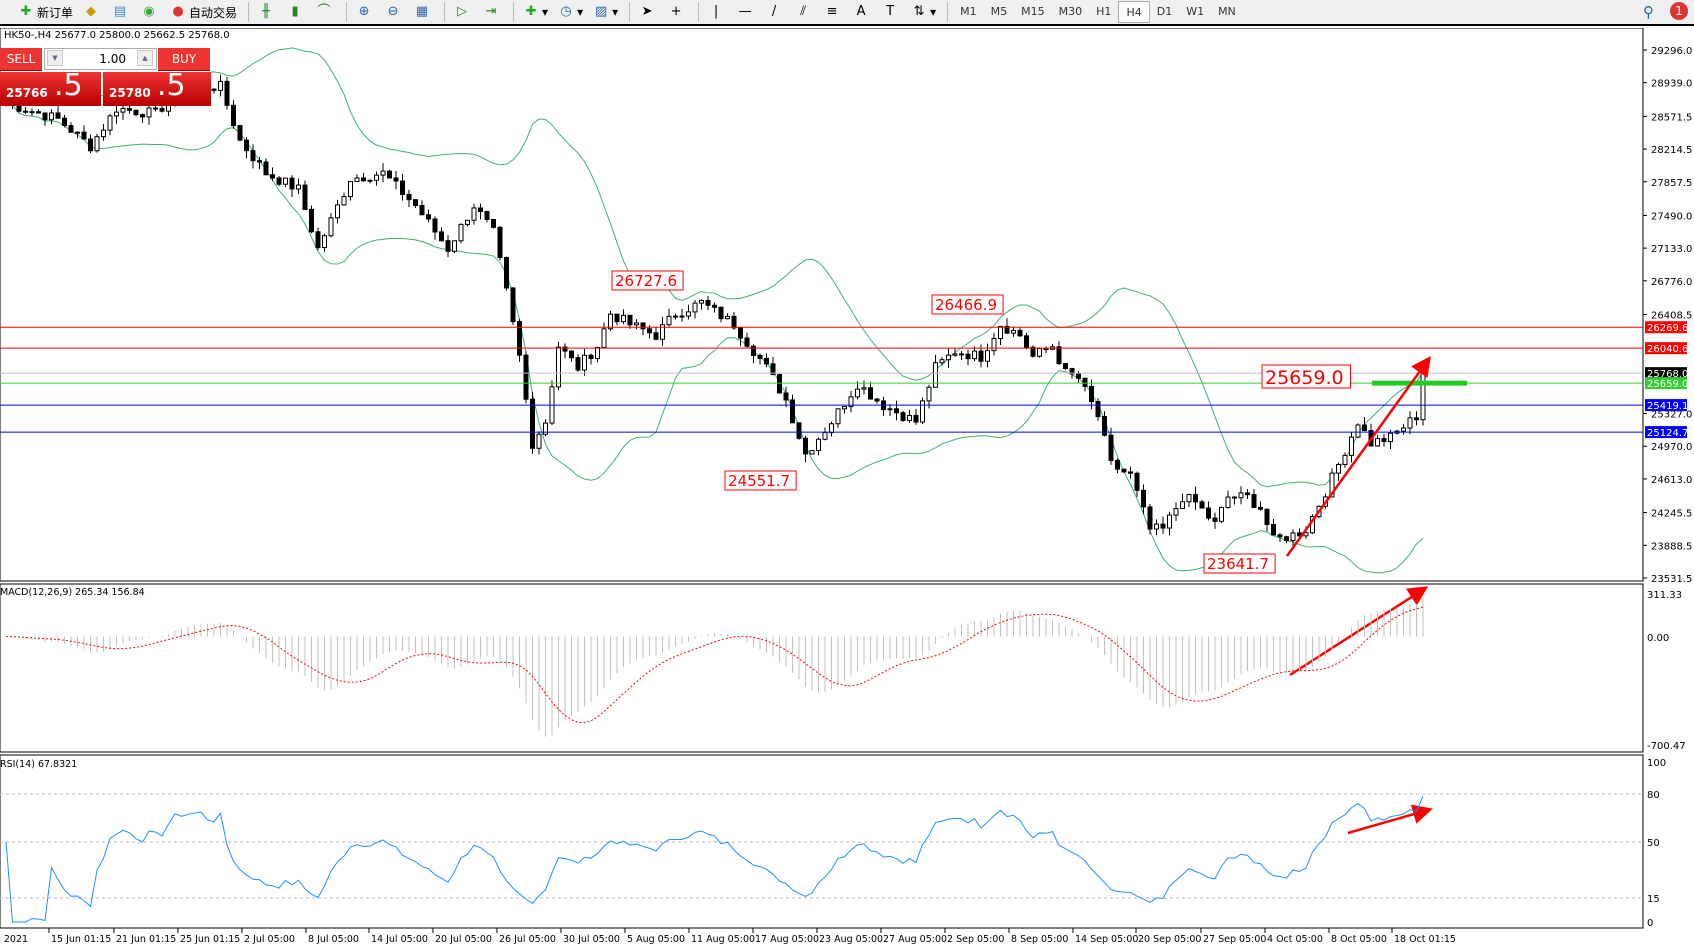 The image size is (1694, 945). What do you see at coordinates (915, 939) in the screenshot?
I see `date-axis-label: 27 Aug 05:00` at bounding box center [915, 939].